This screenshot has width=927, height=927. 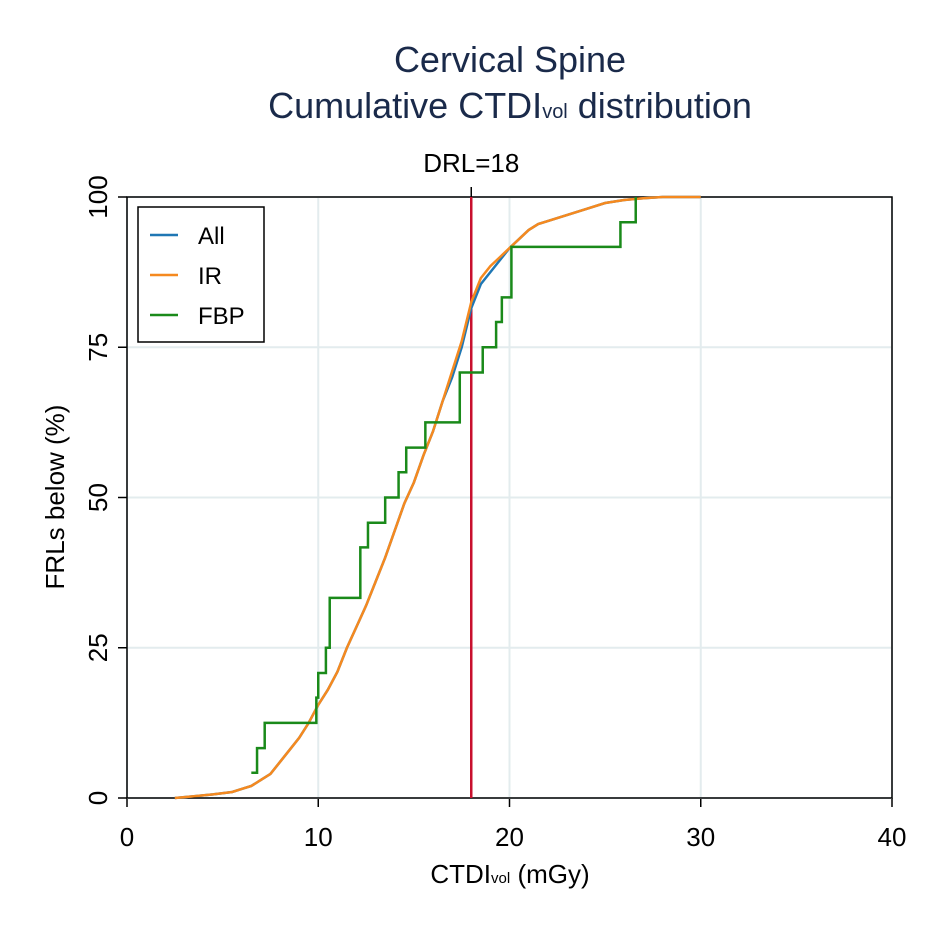 I want to click on x-tick-label: 40, so click(x=892, y=837).